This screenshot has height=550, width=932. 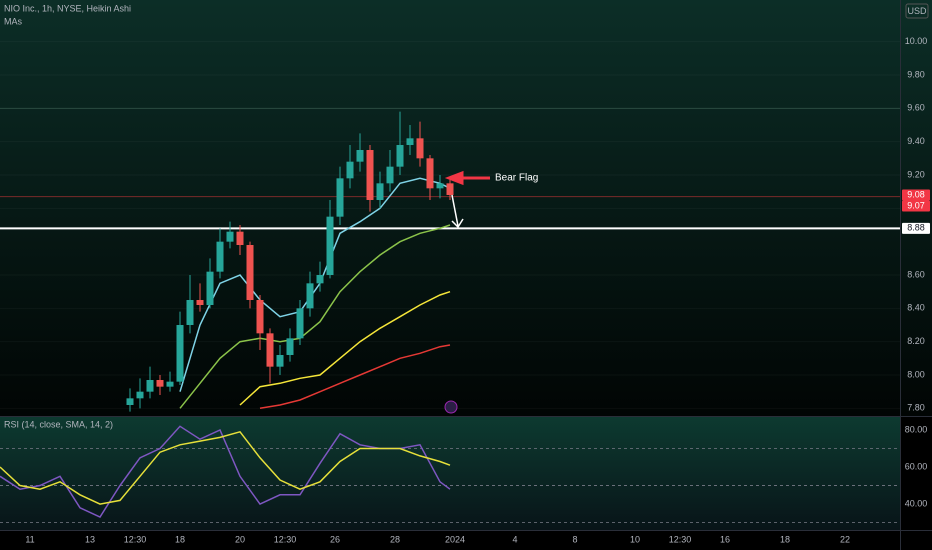 I want to click on currency: USD, so click(x=917, y=11).